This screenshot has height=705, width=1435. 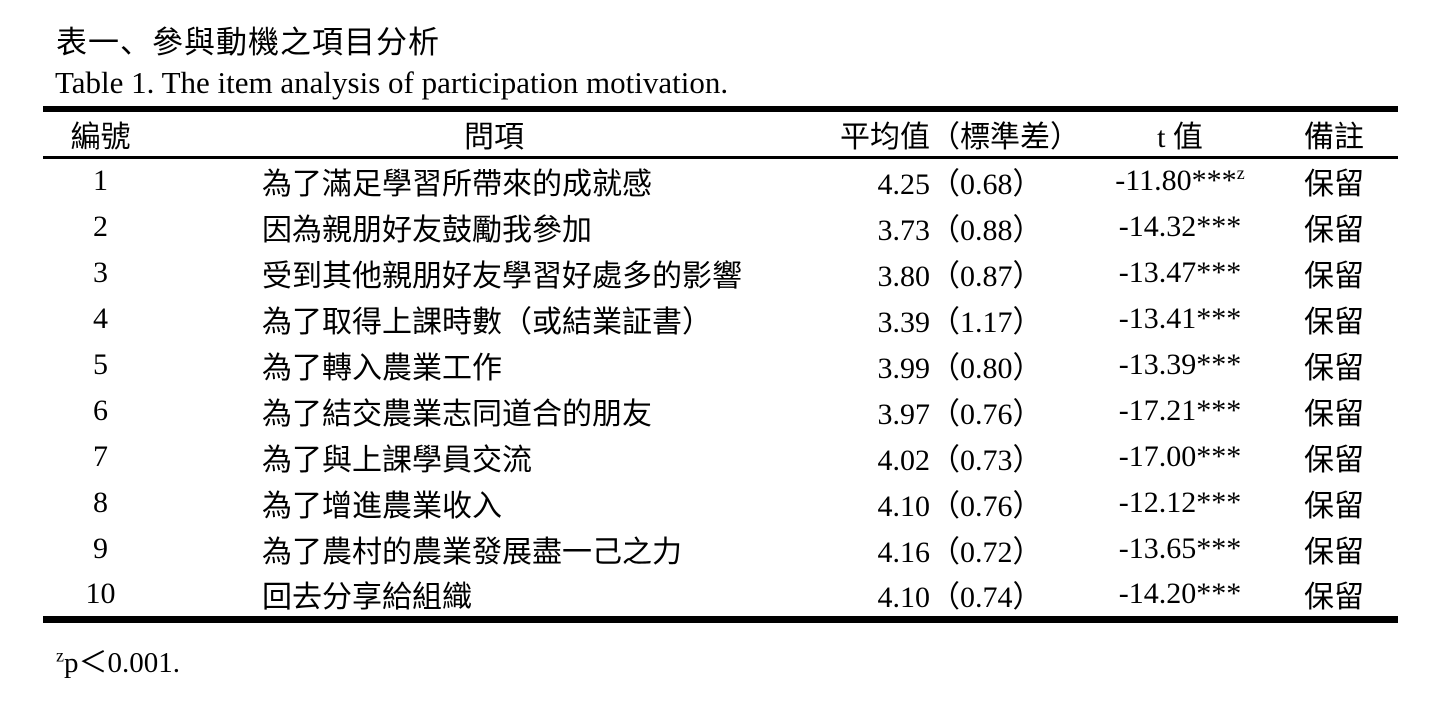 What do you see at coordinates (960, 597) in the screenshot?
I see `mean-sd-value: 4.10（0.74）` at bounding box center [960, 597].